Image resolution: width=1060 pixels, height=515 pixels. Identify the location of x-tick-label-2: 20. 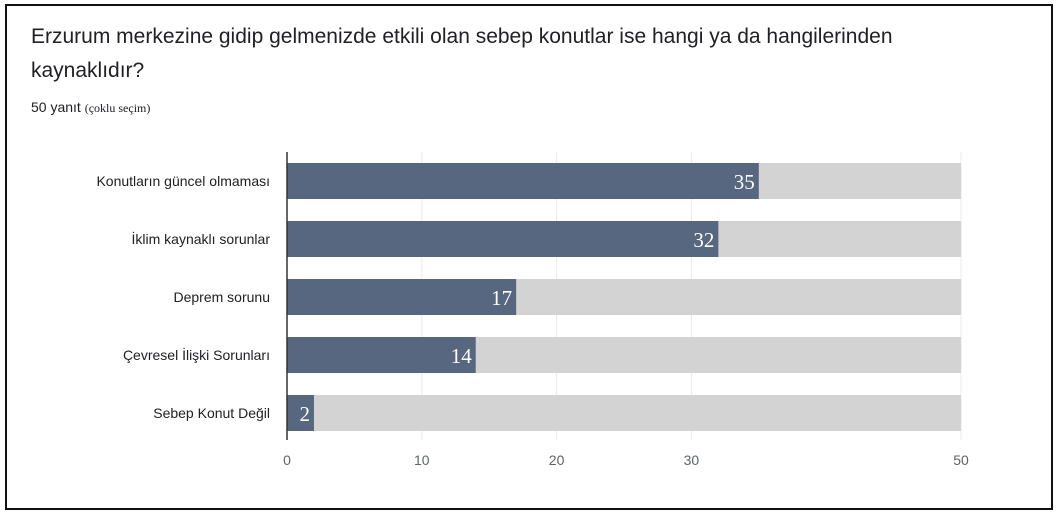
(557, 460).